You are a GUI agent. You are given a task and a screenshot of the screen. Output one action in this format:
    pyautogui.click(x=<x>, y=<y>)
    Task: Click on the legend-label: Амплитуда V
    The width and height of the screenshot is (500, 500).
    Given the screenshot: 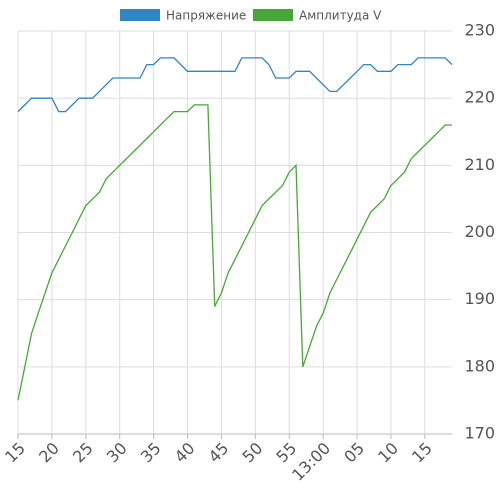 What is the action you would take?
    pyautogui.click(x=340, y=16)
    